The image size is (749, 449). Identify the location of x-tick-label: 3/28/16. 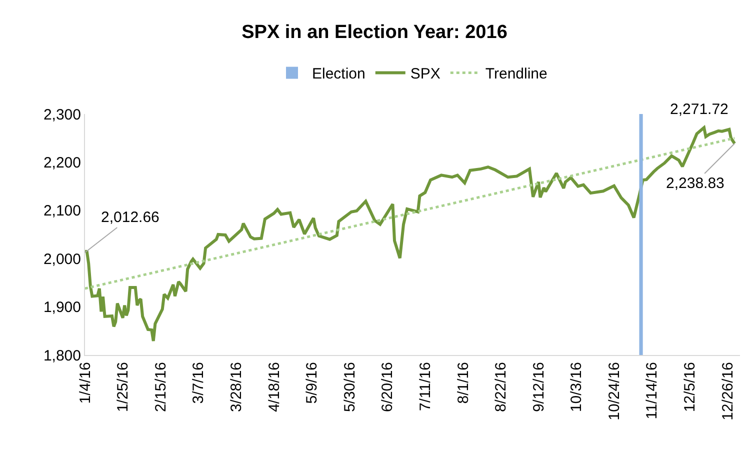
(237, 387).